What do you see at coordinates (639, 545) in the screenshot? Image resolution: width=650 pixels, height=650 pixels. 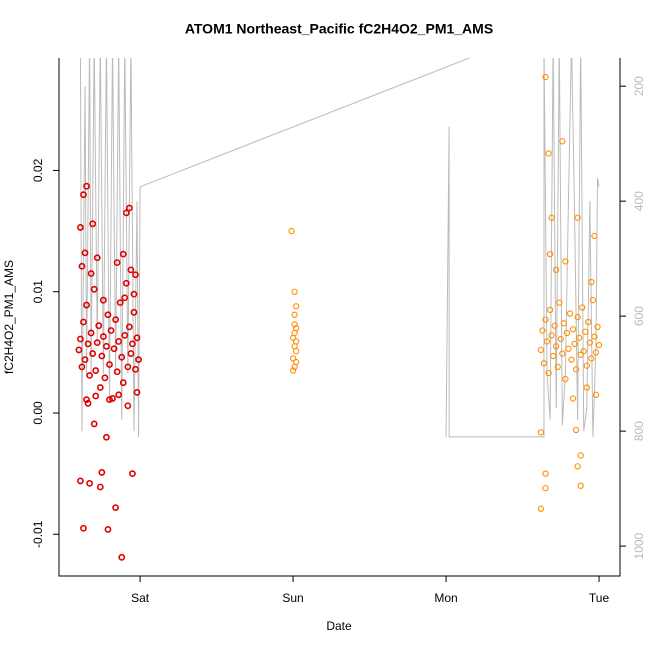 I see `y2-tick-label: 1000` at bounding box center [639, 545].